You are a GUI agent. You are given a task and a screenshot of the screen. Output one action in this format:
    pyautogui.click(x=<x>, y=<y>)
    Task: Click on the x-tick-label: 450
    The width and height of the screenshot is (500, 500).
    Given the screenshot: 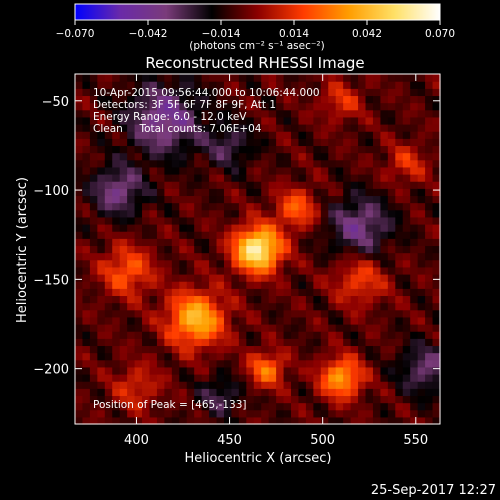 What is the action you would take?
    pyautogui.click(x=229, y=440)
    